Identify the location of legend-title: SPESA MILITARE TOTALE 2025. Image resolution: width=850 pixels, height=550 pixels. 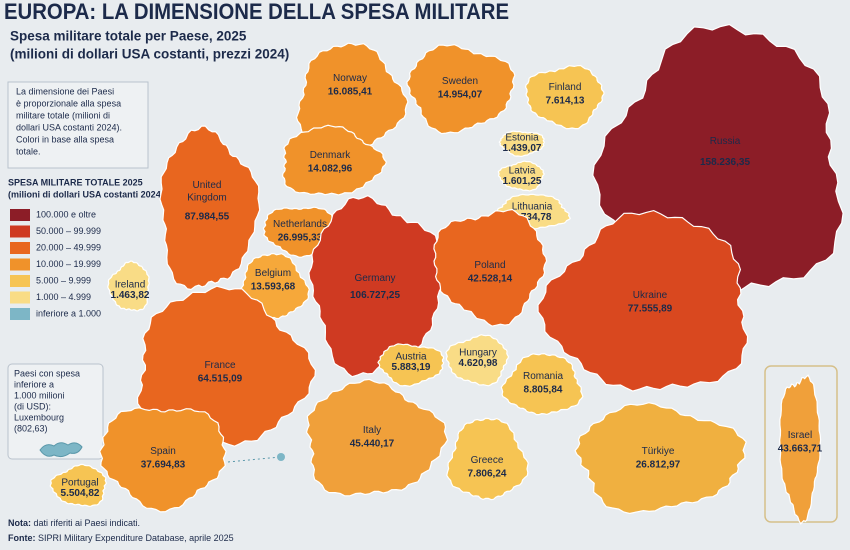
(75, 182).